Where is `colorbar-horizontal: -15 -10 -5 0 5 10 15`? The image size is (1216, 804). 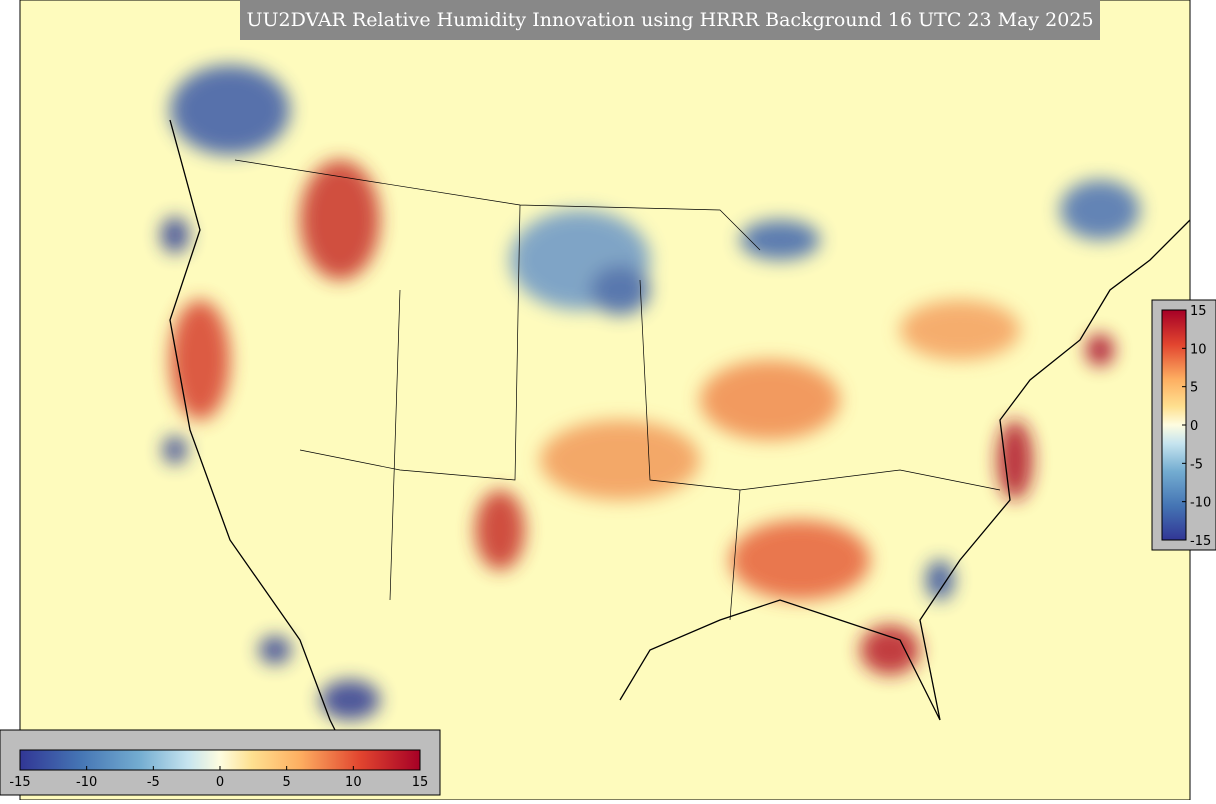
colorbar-horizontal: -15 -10 -5 0 5 10 15 is located at coordinates (220, 762).